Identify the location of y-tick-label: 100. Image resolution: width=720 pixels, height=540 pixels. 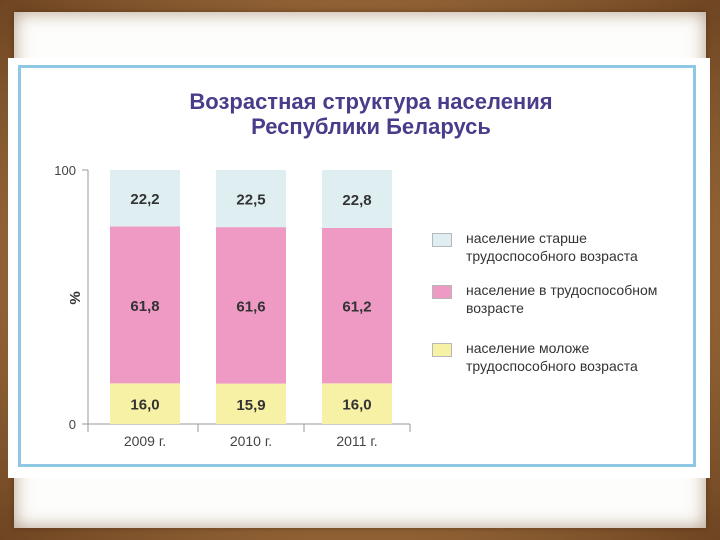
(65, 170).